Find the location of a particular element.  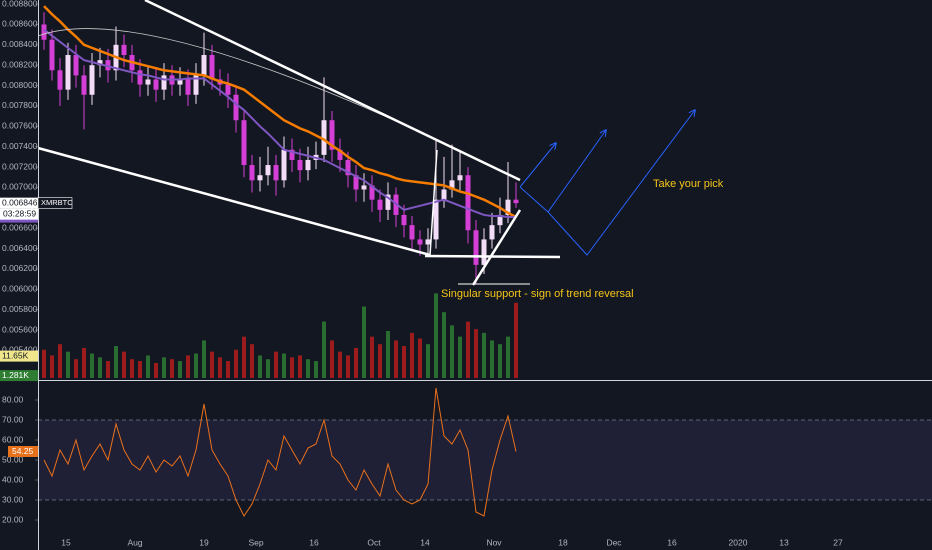

symbol-label: XMRBTC is located at coordinates (57, 202).